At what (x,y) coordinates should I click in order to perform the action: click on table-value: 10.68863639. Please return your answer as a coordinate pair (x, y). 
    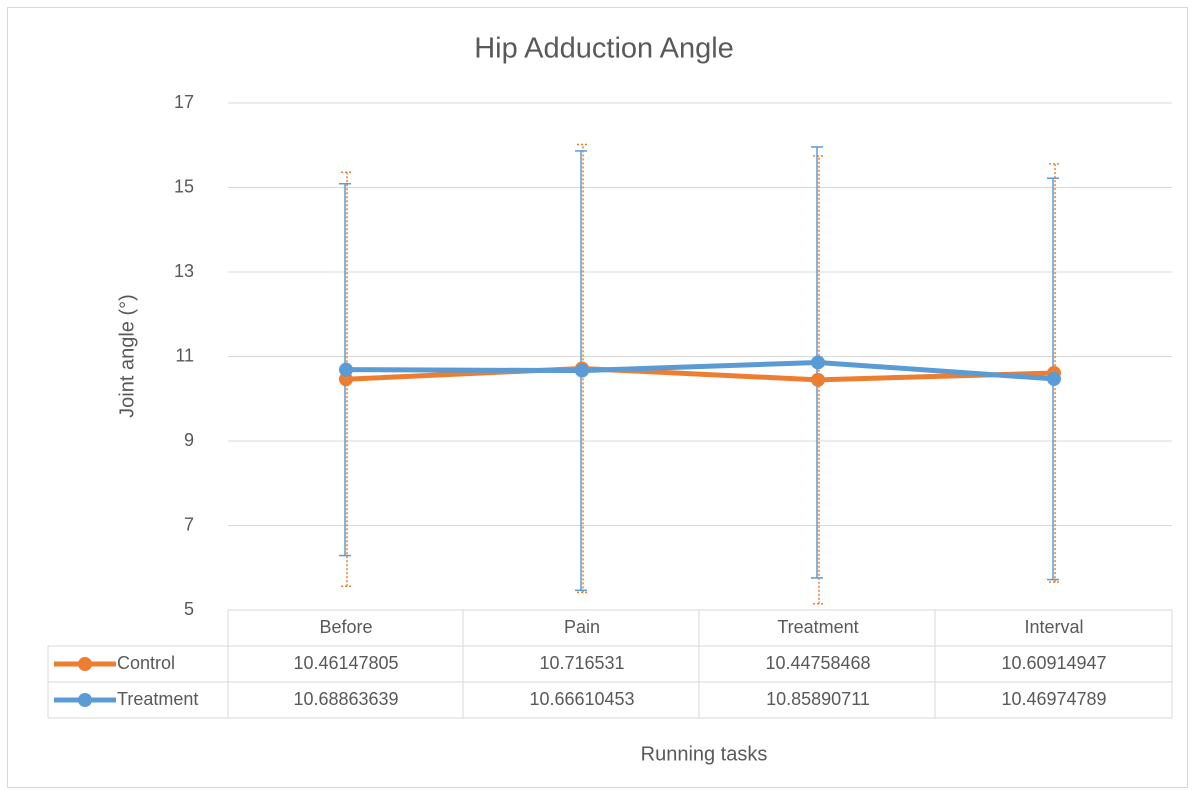
    Looking at the image, I should click on (345, 699).